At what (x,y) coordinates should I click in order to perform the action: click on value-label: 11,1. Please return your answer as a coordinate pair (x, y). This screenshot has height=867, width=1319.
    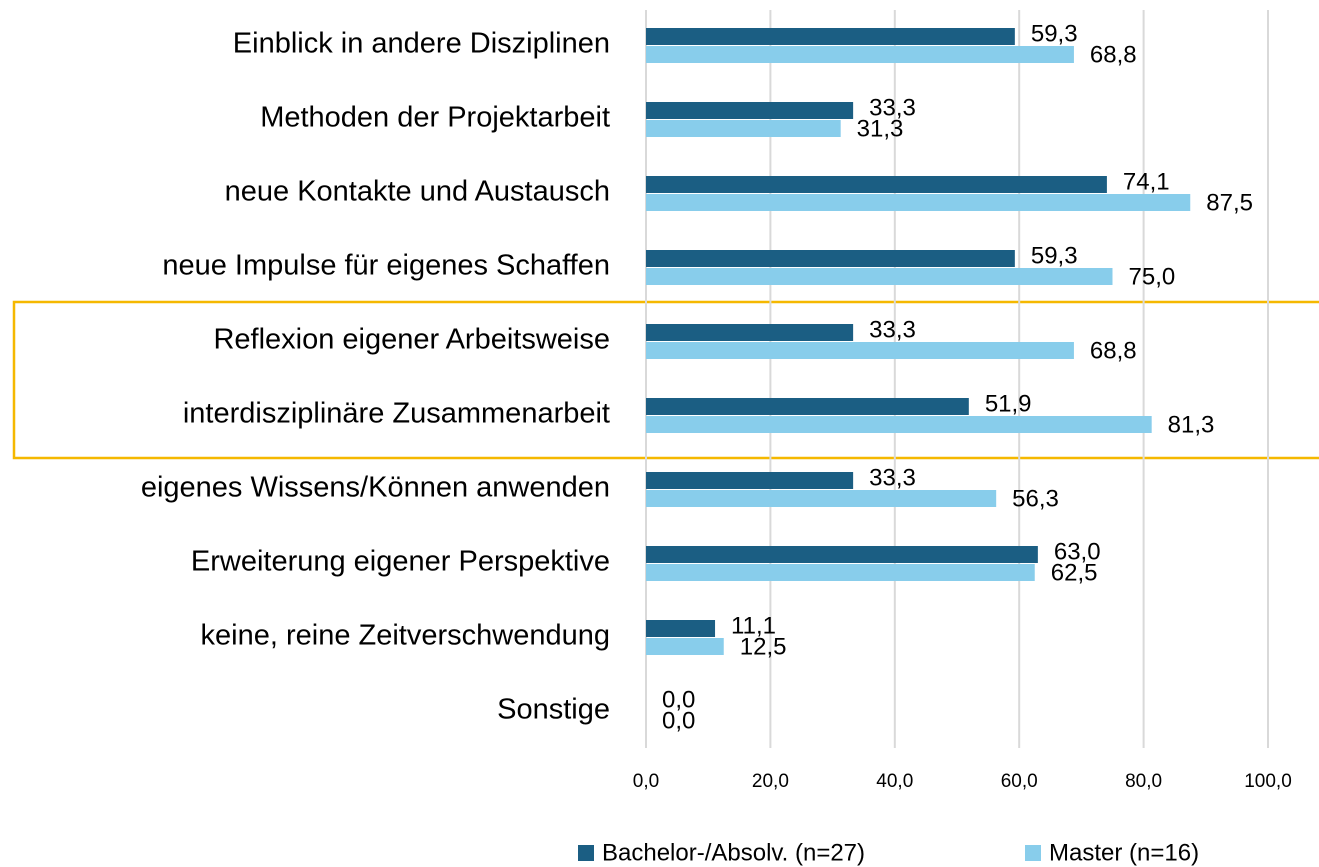
    Looking at the image, I should click on (753, 625).